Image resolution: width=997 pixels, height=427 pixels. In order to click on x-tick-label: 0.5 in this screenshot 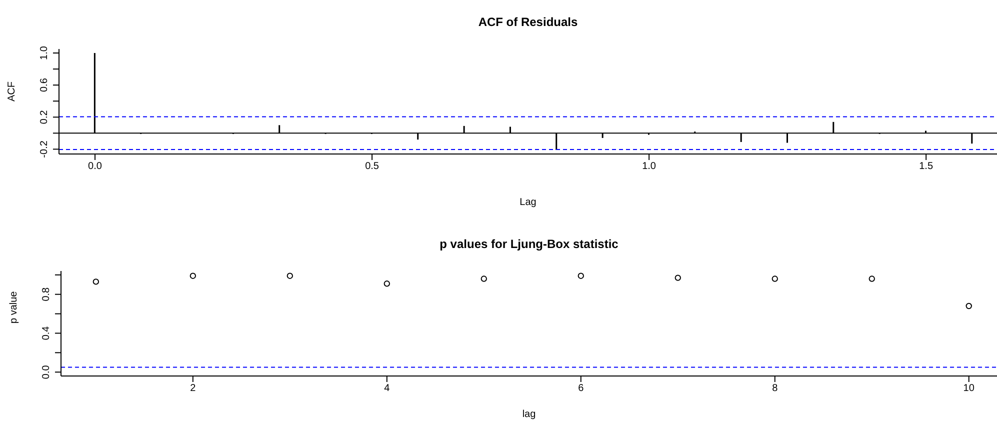, I will do `click(372, 166)`.